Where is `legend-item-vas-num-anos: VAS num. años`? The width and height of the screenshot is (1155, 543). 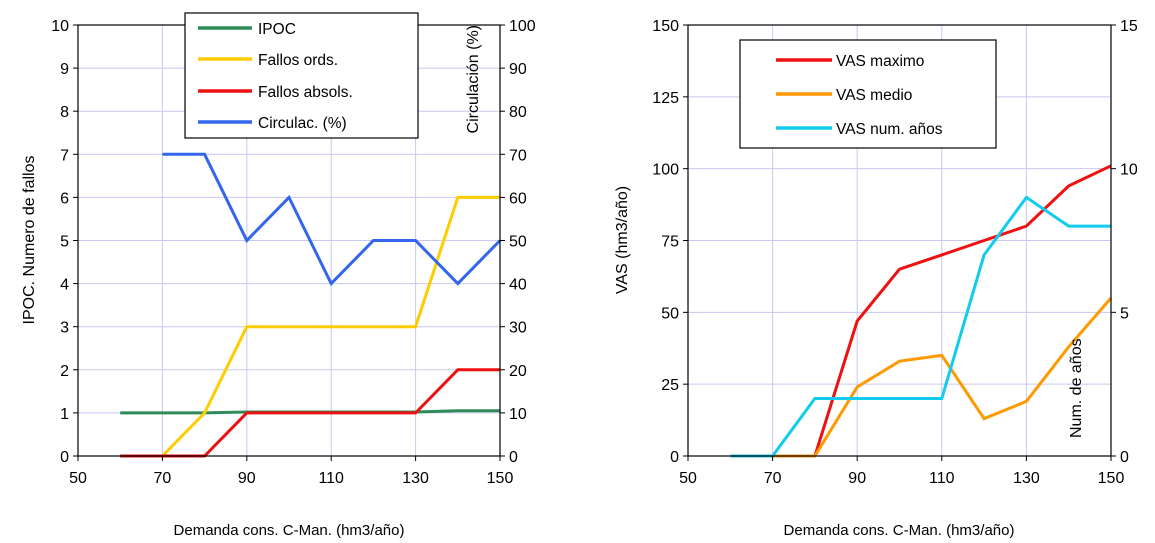
legend-item-vas-num-anos: VAS num. años is located at coordinates (859, 129).